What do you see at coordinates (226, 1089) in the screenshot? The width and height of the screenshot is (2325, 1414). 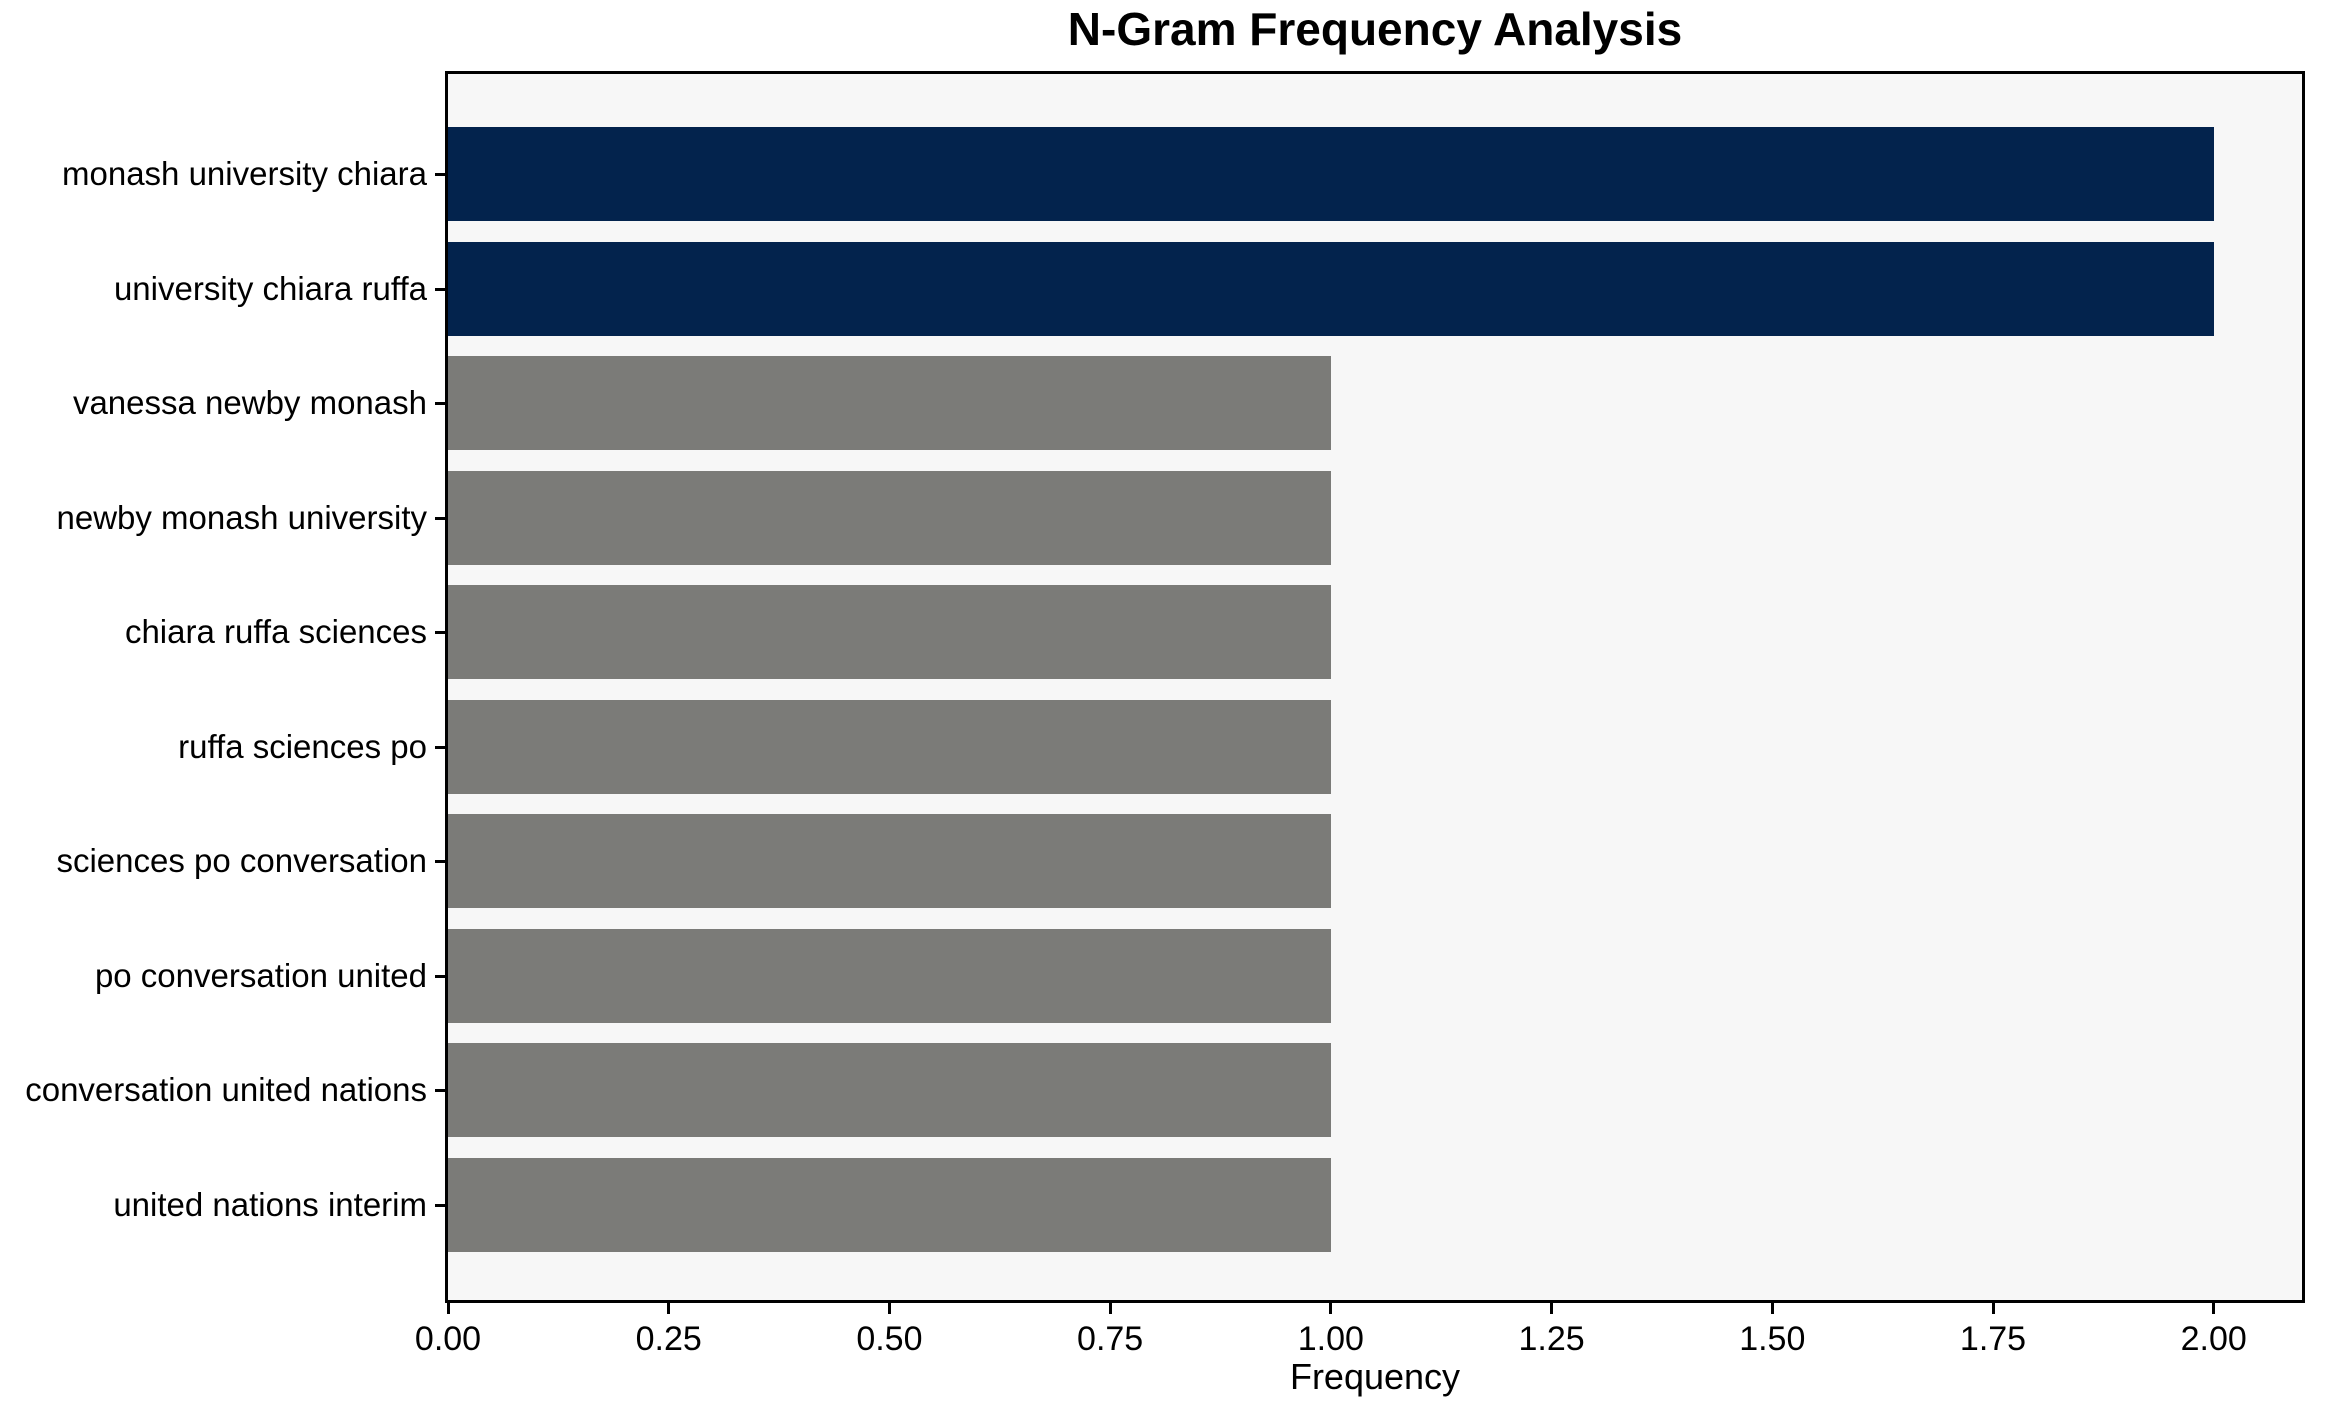 I see `y-tick-label: conversation united nations` at bounding box center [226, 1089].